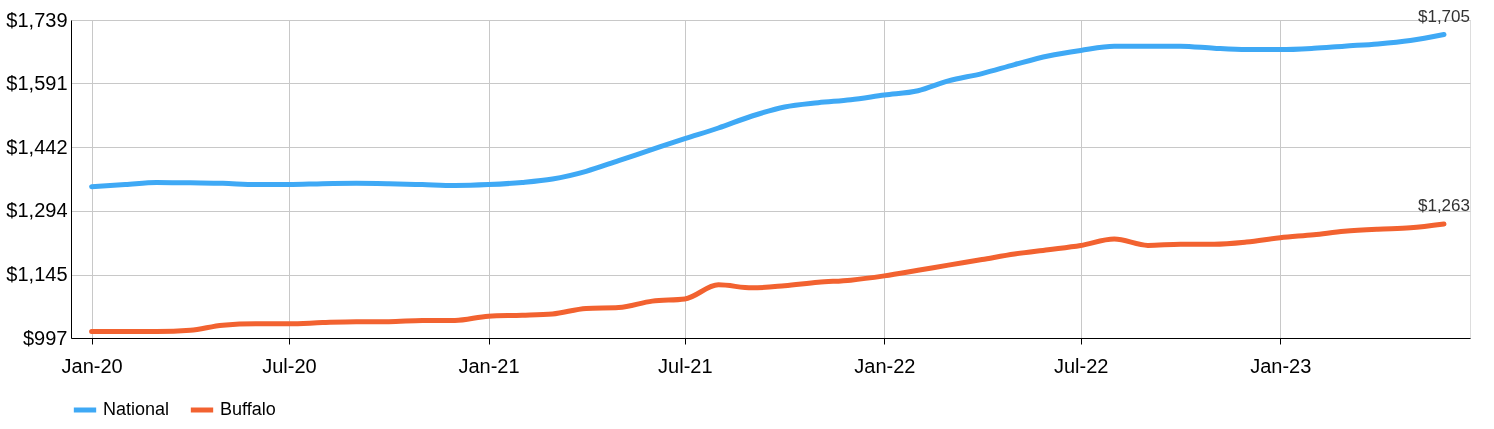  What do you see at coordinates (45, 337) in the screenshot?
I see `y-tick-label: $997` at bounding box center [45, 337].